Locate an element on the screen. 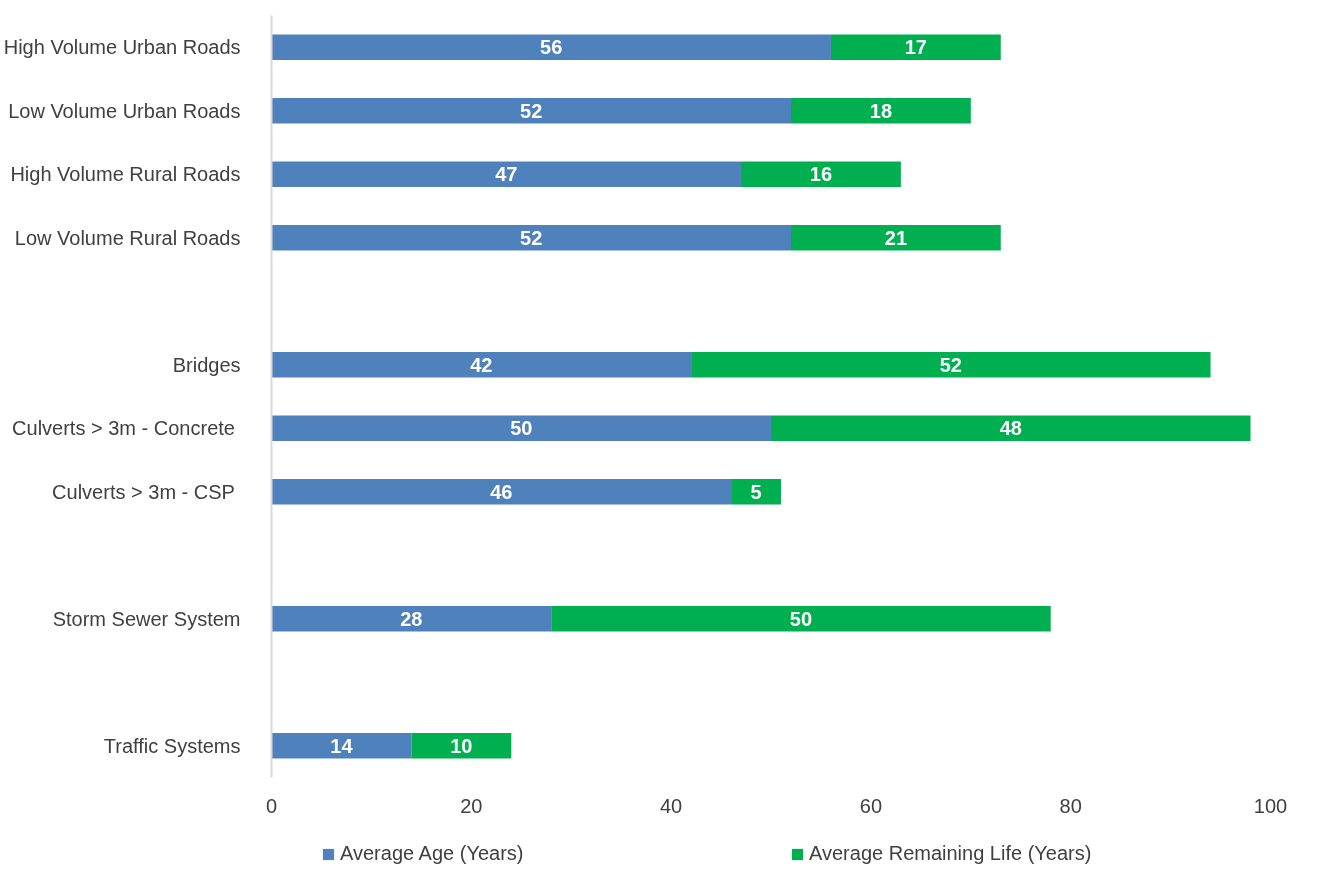 This screenshot has height=879, width=1323. data-label: 14 is located at coordinates (342, 745).